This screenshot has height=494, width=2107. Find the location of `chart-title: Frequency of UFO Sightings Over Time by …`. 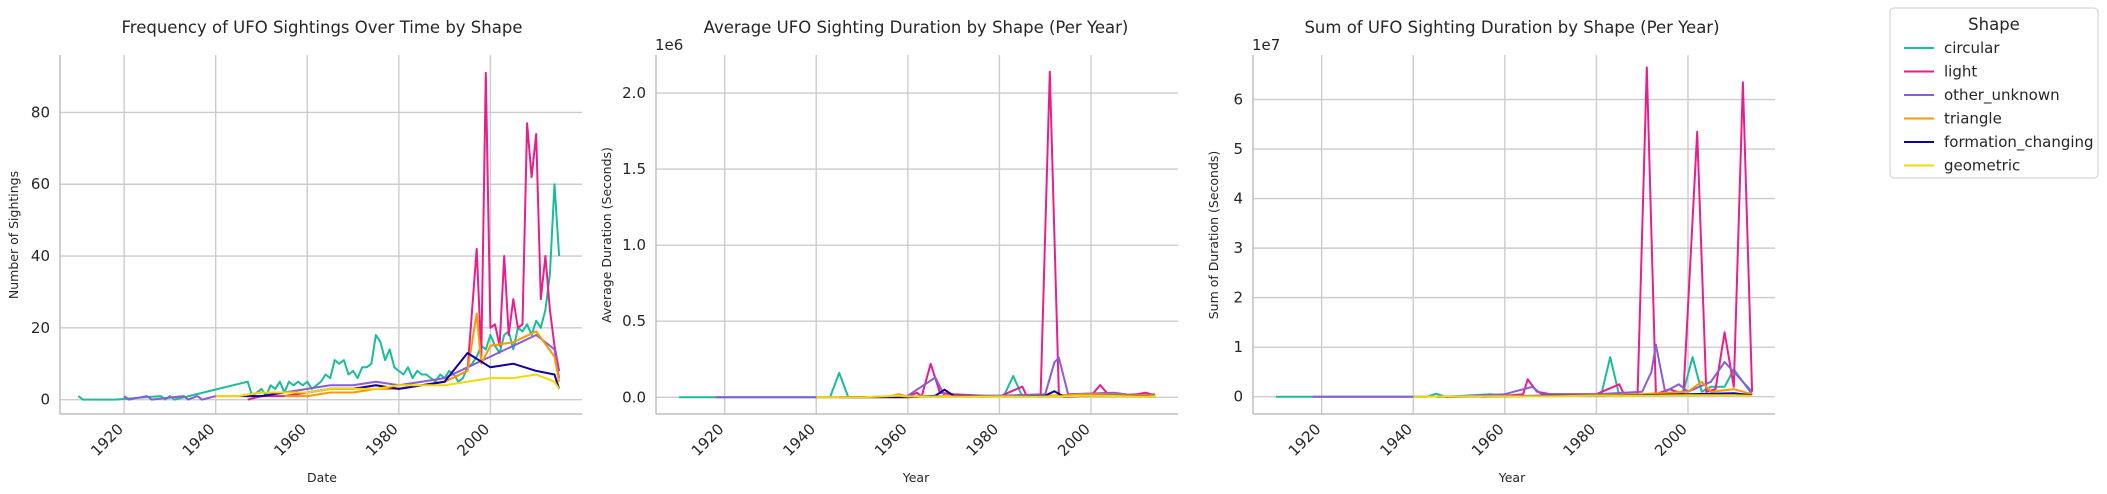

chart-title: Frequency of UFO Sightings Over Time by … is located at coordinates (322, 27).